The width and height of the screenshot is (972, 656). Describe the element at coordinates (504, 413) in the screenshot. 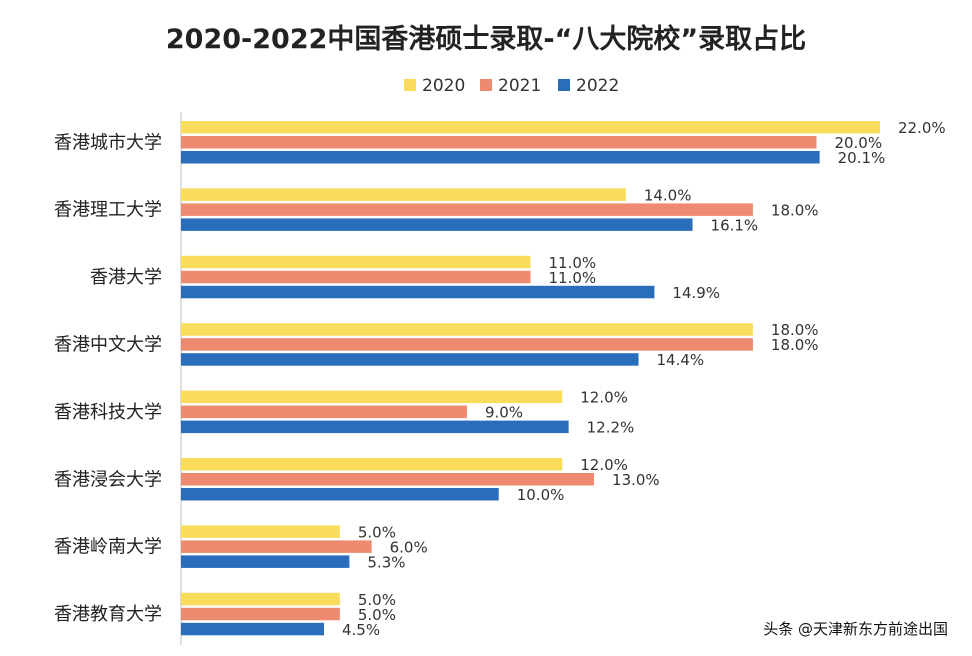

I see `data-label-2021: 9.0%` at that location.